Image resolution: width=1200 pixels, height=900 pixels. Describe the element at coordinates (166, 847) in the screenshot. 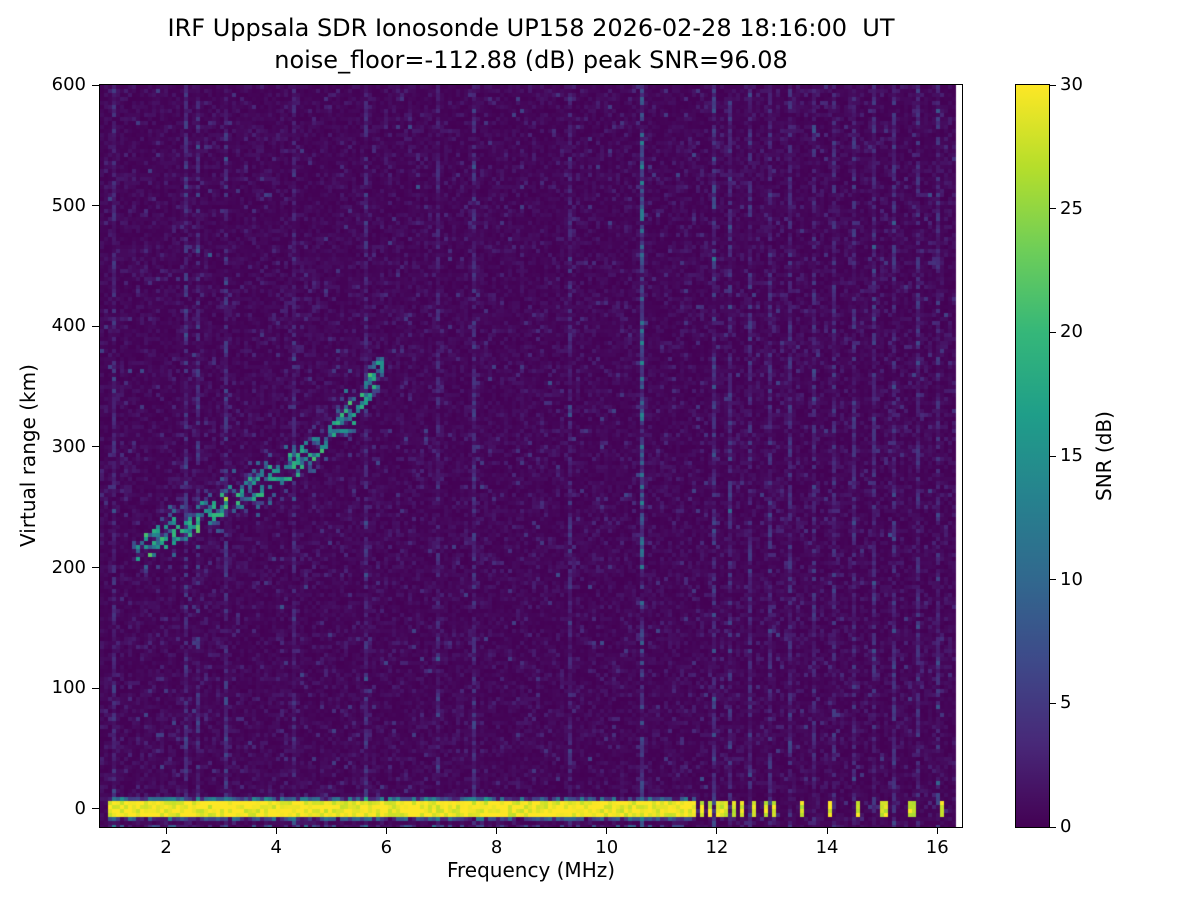

I see `x-tick-label: 2` at that location.